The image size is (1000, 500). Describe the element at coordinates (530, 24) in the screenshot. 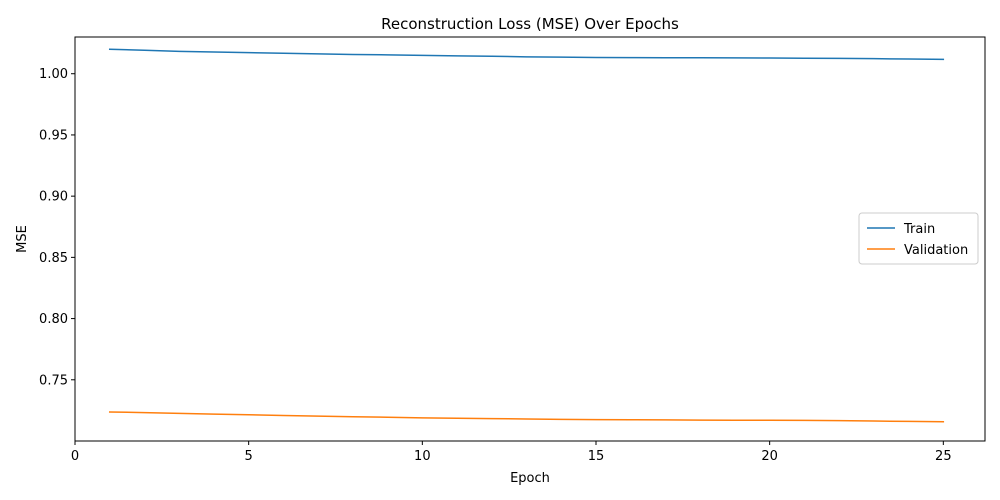

I see `chart-title: Reconstruction Loss (MSE) Over Epochs` at that location.